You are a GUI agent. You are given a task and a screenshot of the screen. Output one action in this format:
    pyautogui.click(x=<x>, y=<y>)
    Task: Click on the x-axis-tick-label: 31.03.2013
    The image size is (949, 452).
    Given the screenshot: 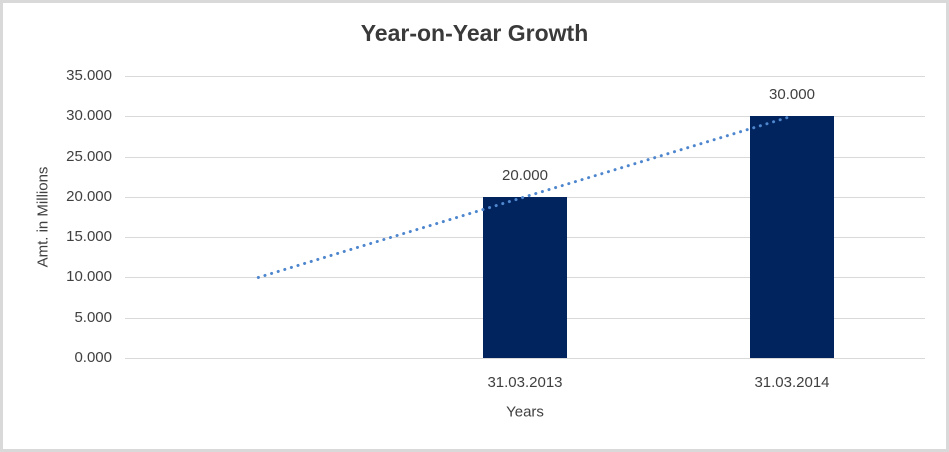 What is the action you would take?
    pyautogui.click(x=525, y=382)
    